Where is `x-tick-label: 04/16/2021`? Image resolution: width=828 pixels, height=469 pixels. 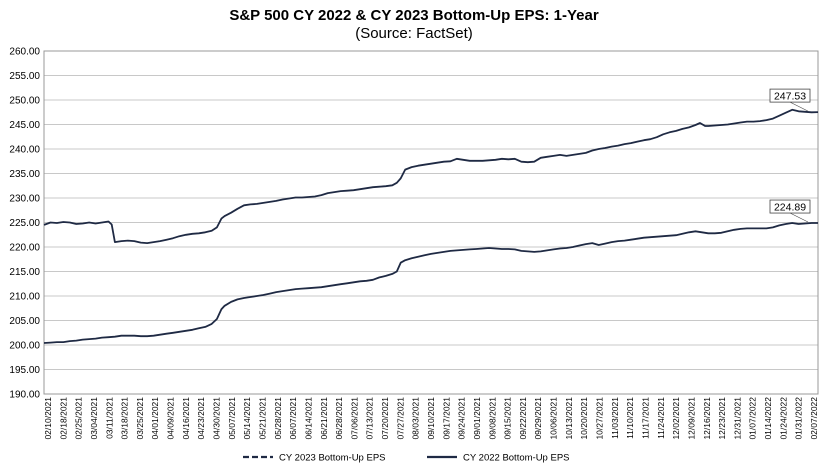 x-tick-label: 04/16/2021 is located at coordinates (186, 418).